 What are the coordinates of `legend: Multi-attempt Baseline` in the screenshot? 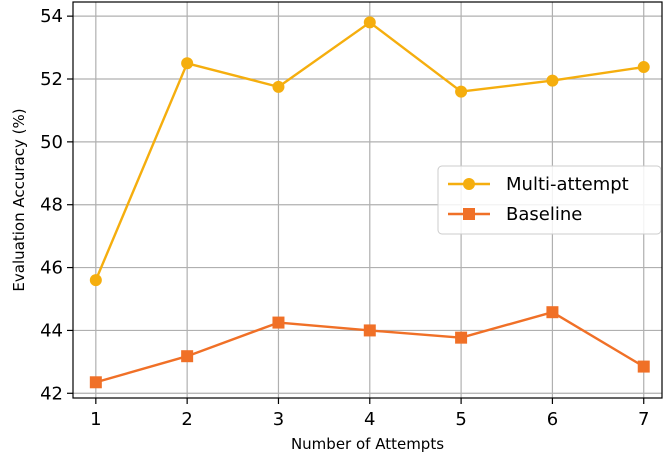 It's located at (549, 200).